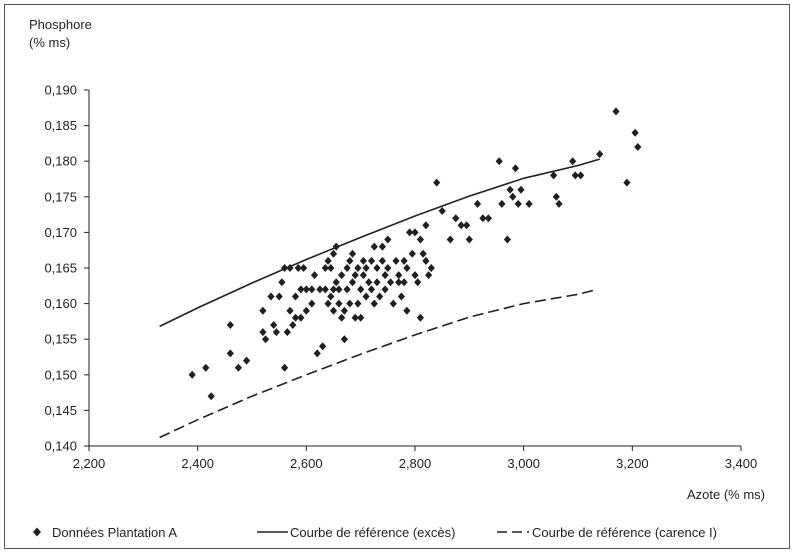 The height and width of the screenshot is (555, 796). I want to click on legend-label-excess: Courbe de référence (excès), so click(372, 532).